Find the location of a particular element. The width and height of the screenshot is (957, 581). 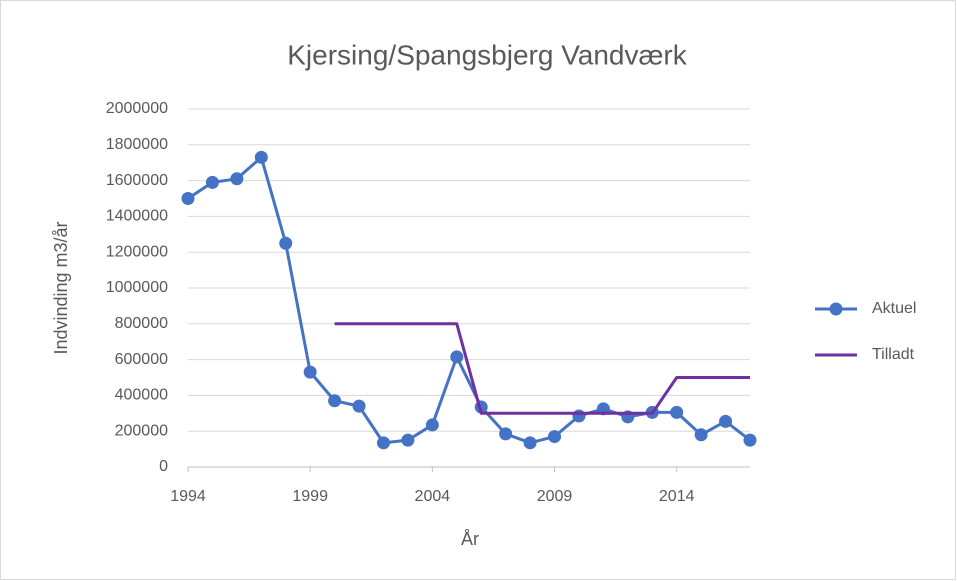

x-tick-label: 2009 is located at coordinates (555, 496).